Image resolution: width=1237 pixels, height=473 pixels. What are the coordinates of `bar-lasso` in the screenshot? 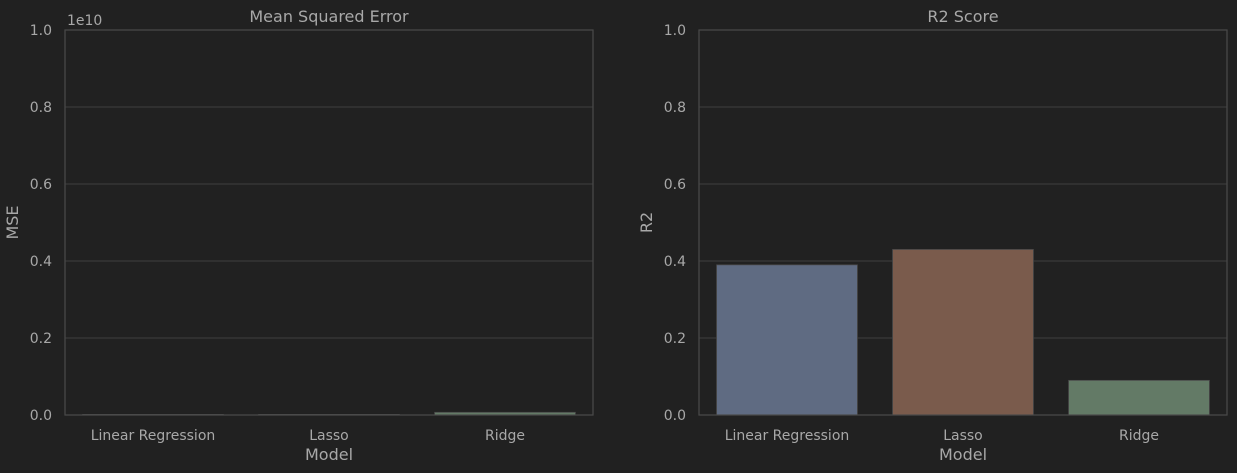 It's located at (963, 332).